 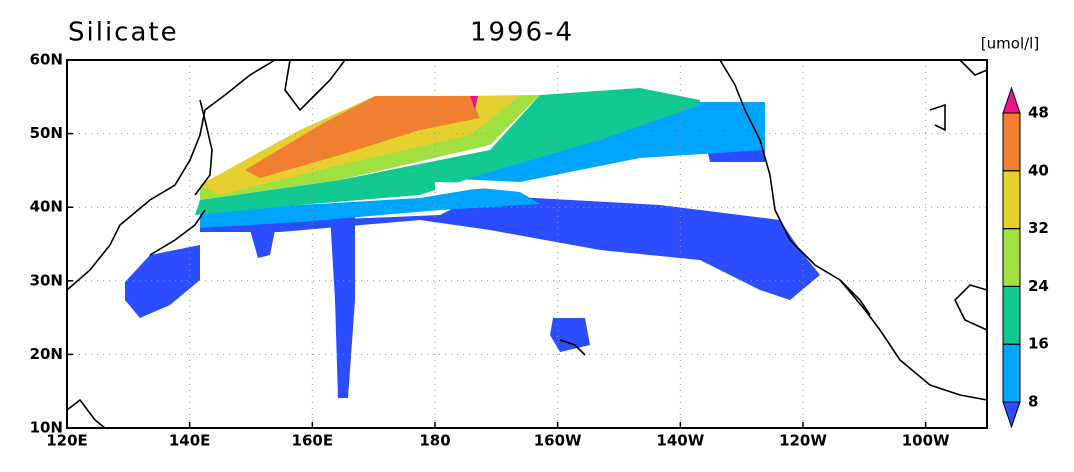 I want to click on colorbar-label: 8, so click(x=1033, y=402).